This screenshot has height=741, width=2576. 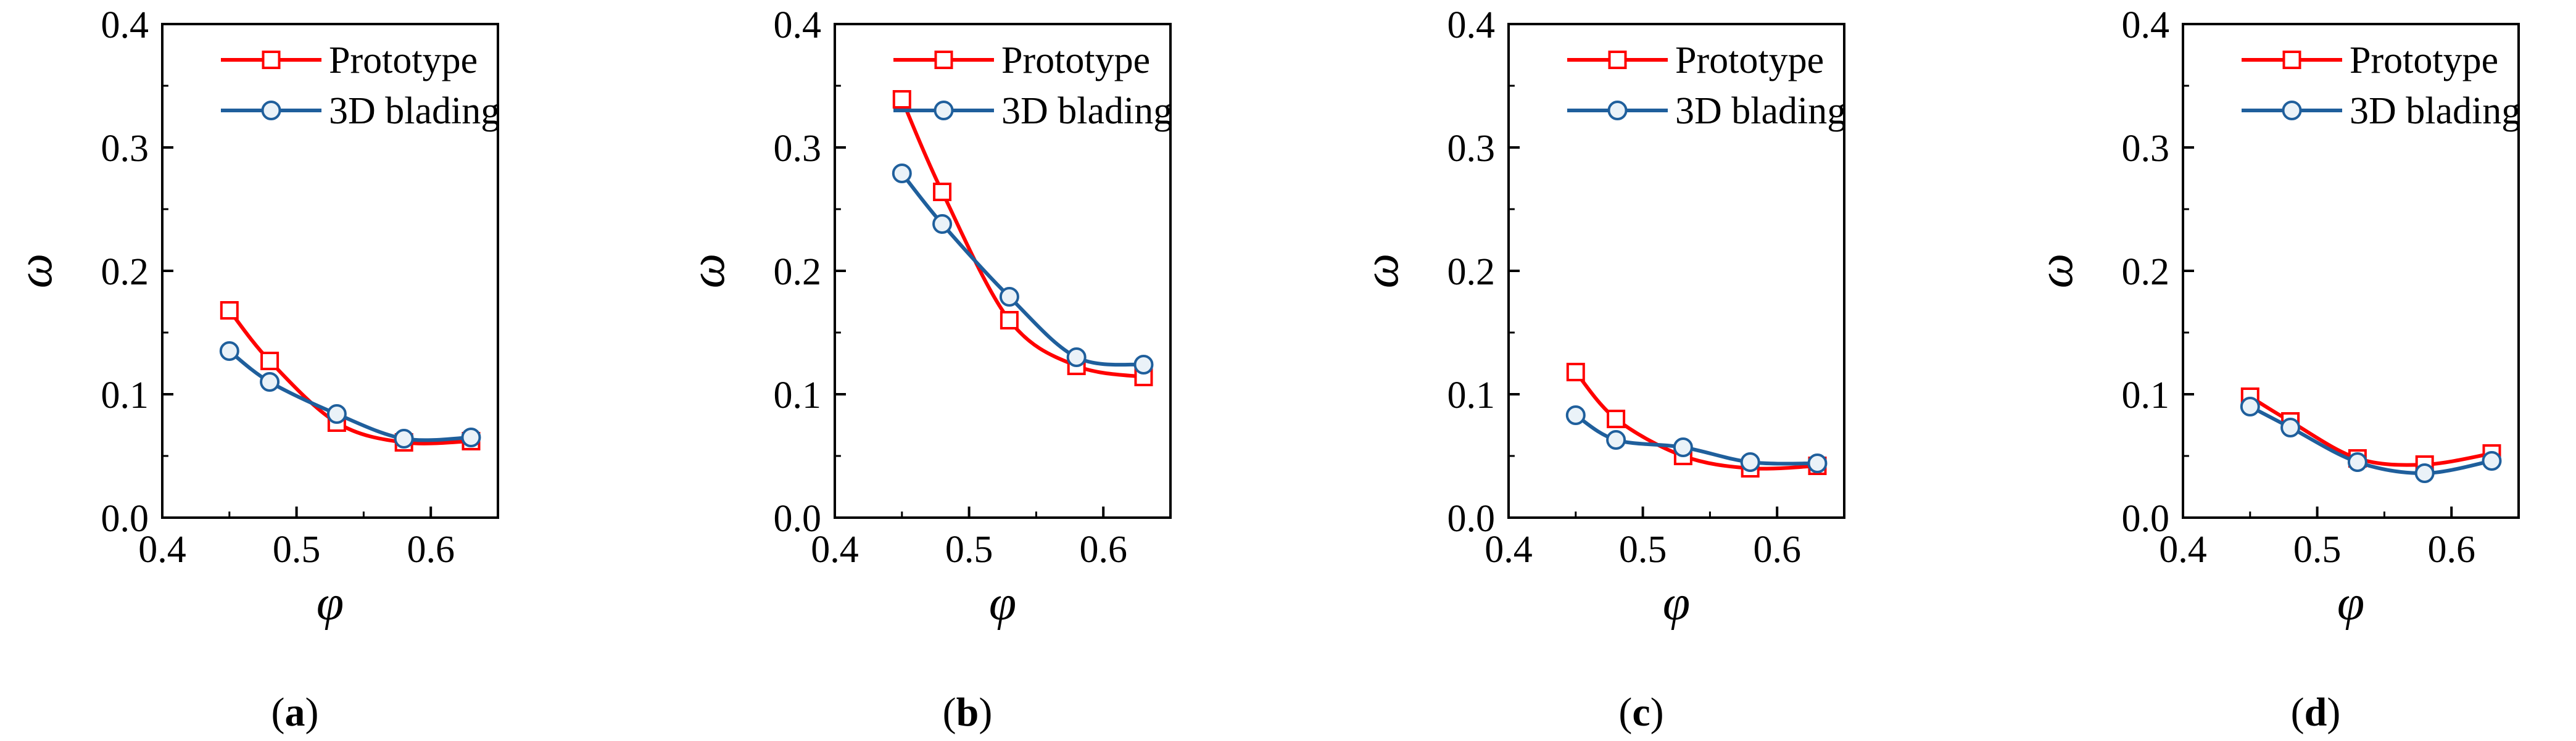 I want to click on caption-letter: a, so click(x=295, y=712).